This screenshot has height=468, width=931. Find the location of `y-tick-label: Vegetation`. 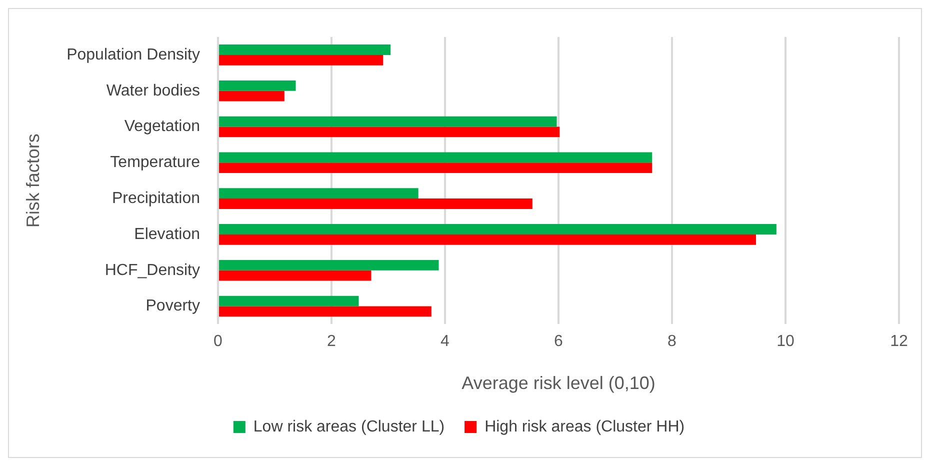

y-tick-label: Vegetation is located at coordinates (162, 127).